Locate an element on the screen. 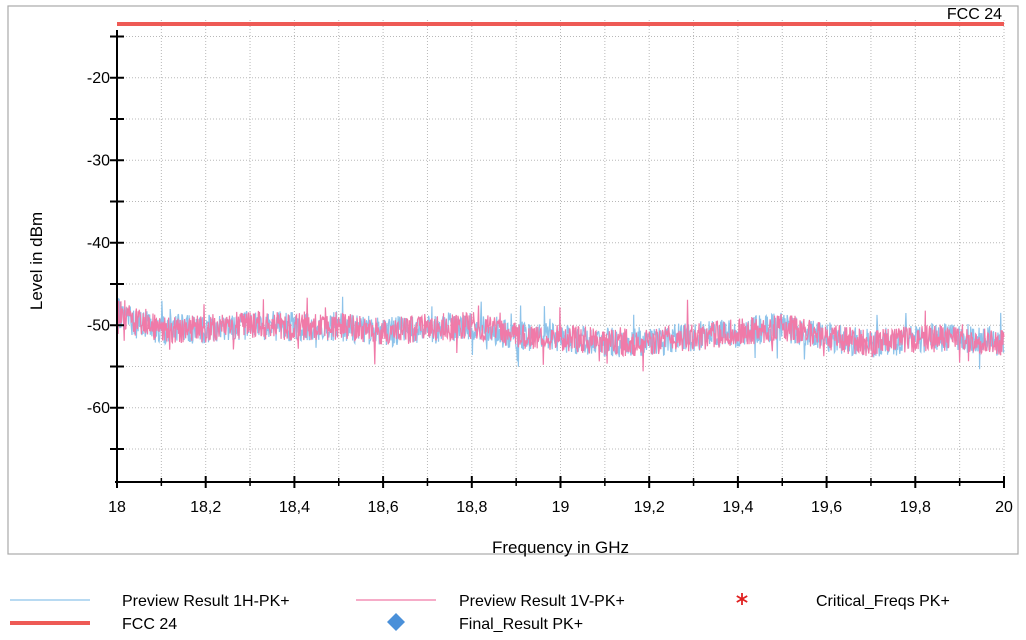  y-tick-label: -50 is located at coordinates (98, 325).